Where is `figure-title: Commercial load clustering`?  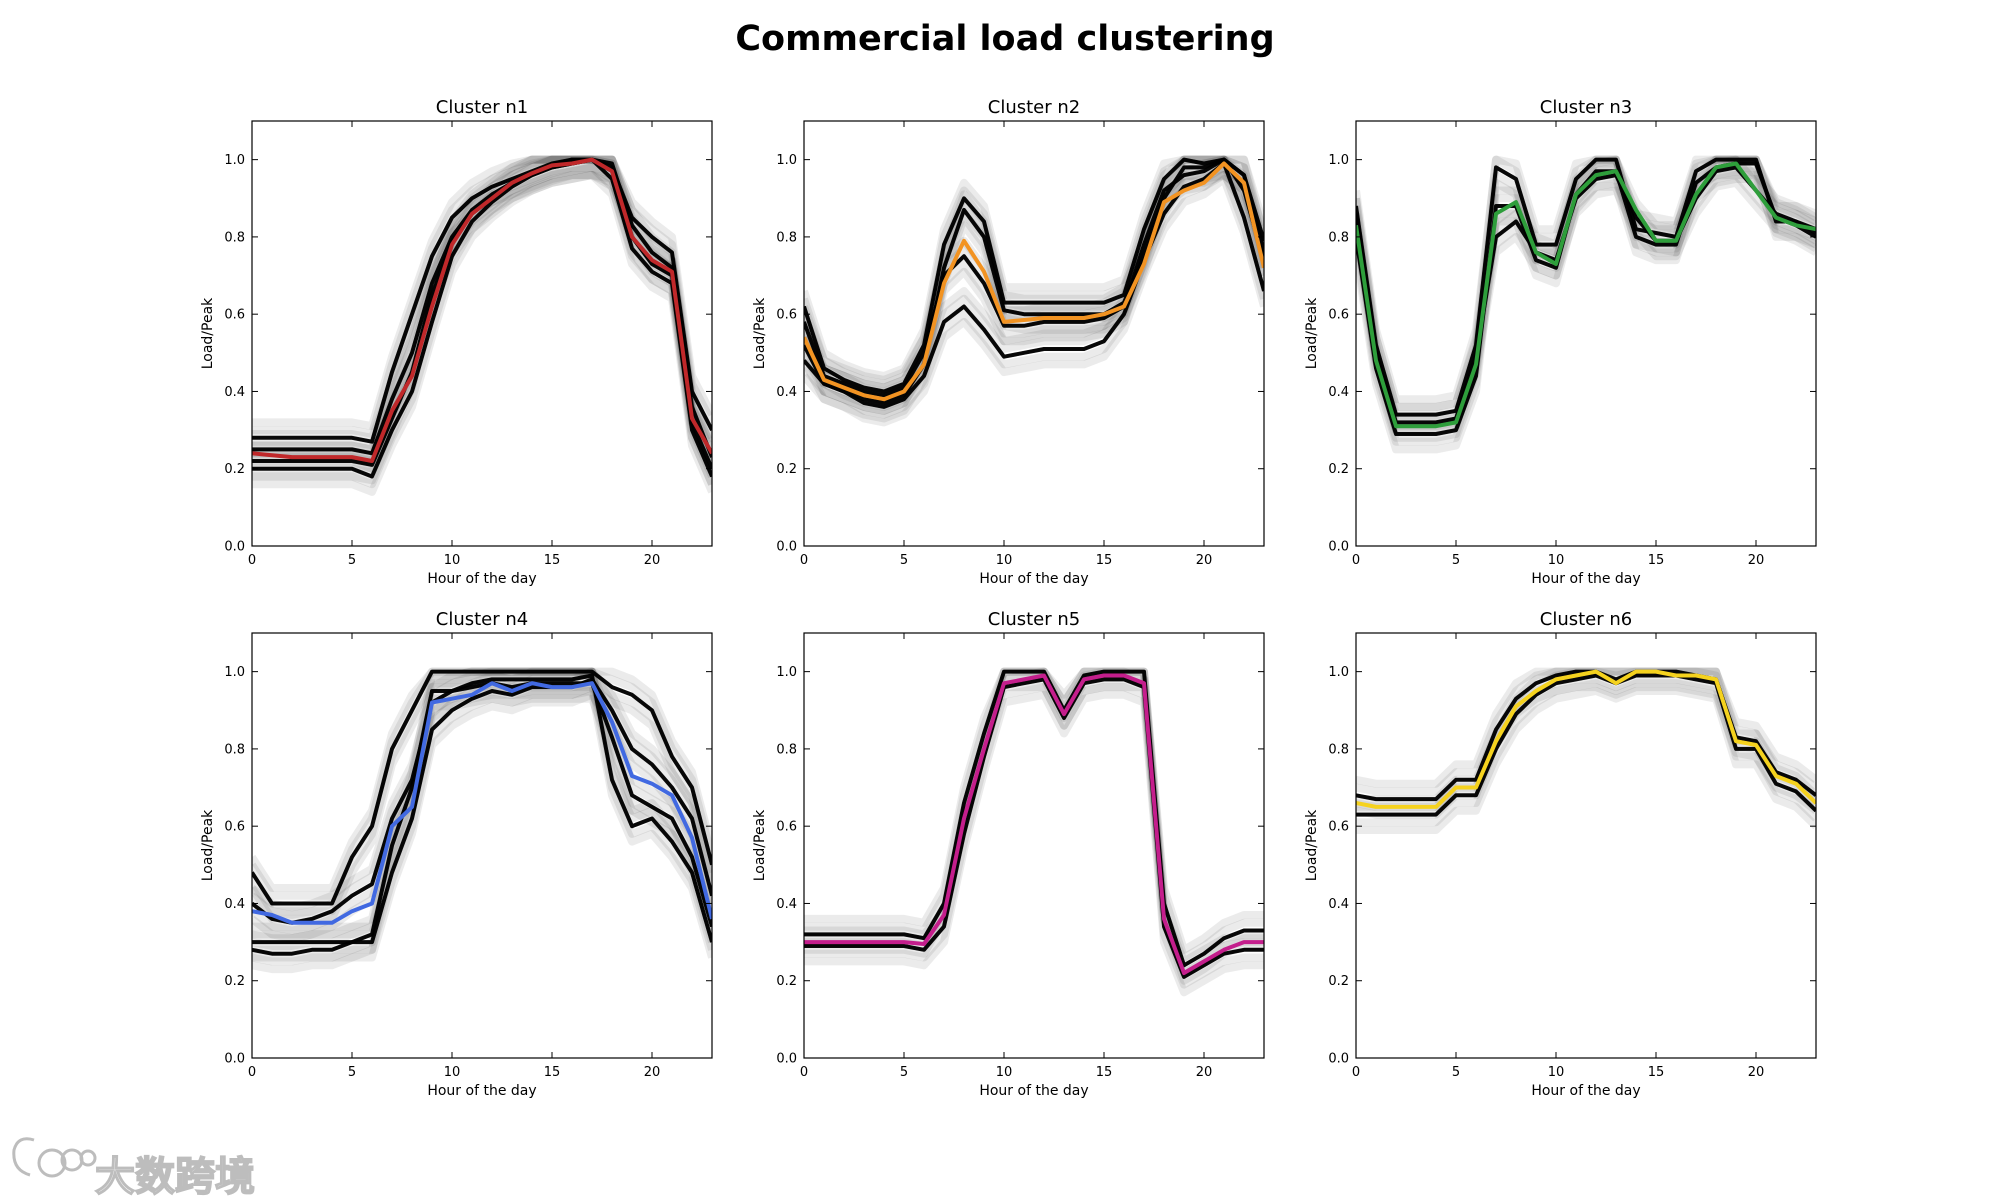 figure-title: Commercial load clustering is located at coordinates (1004, 39).